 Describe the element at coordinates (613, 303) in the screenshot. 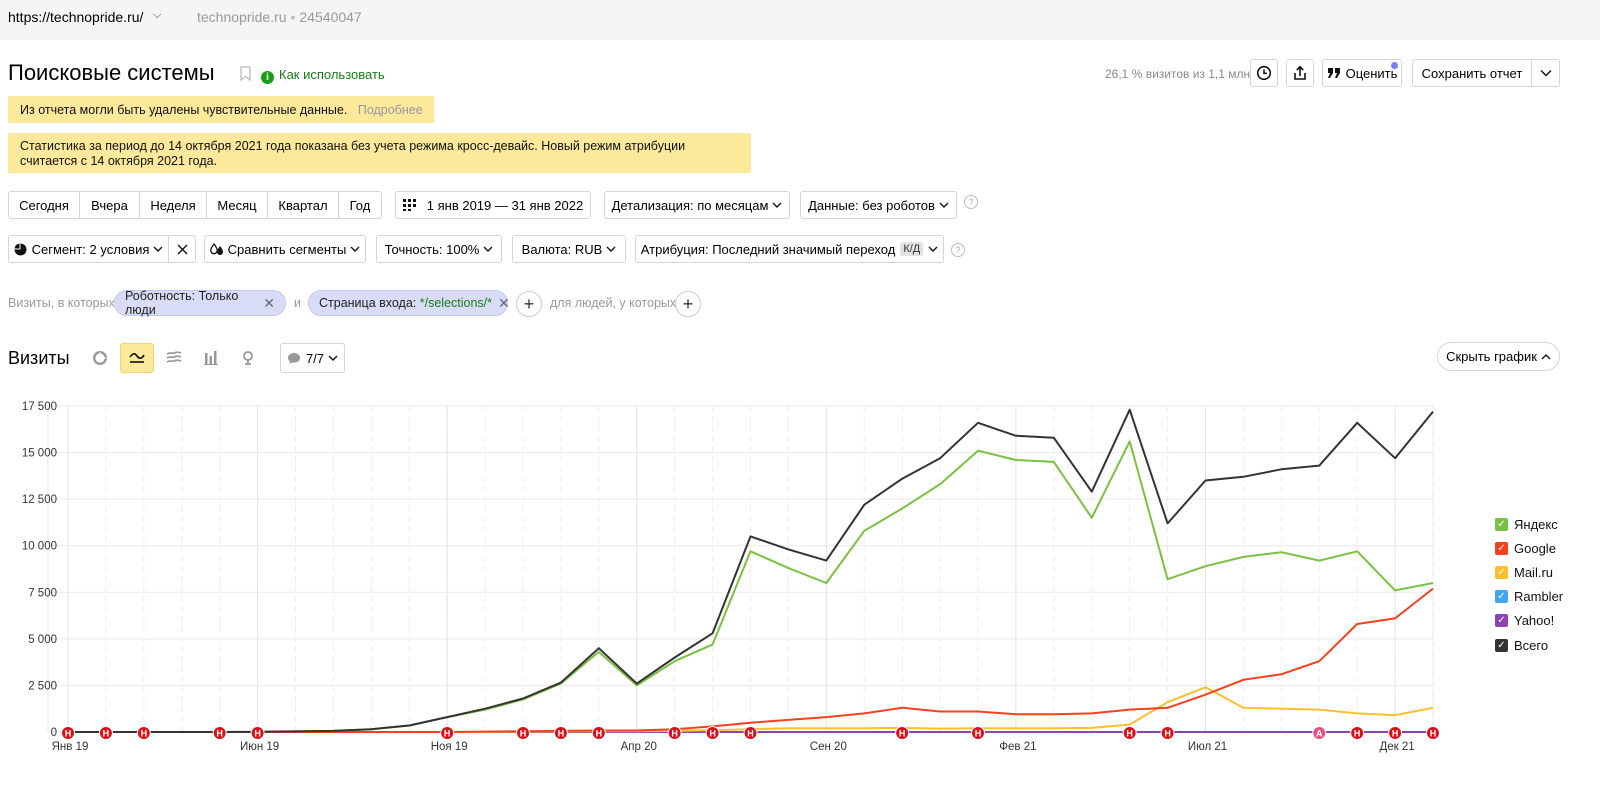

I see `conditions-suffix: для людей, у которых` at that location.